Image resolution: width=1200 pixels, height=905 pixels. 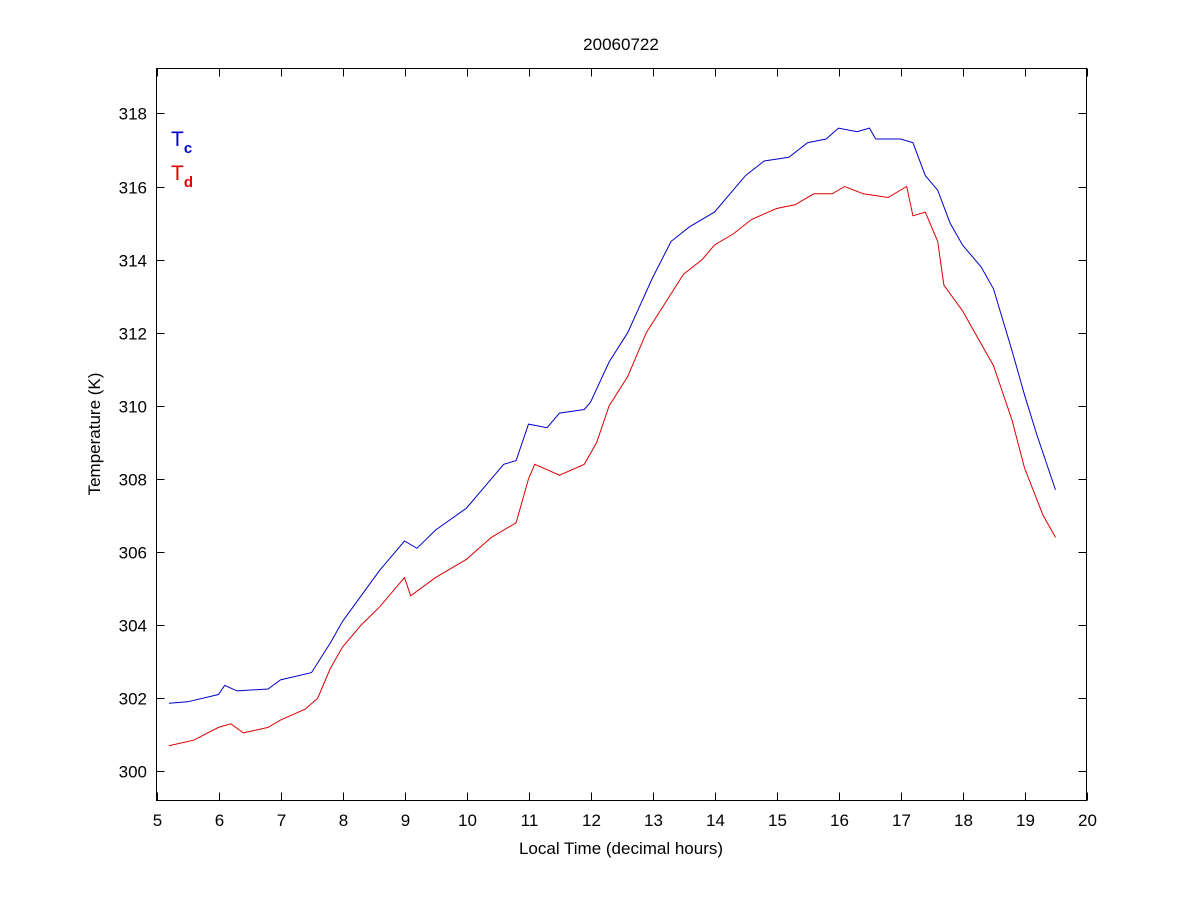 What do you see at coordinates (133, 772) in the screenshot?
I see `y-tick-label: 300` at bounding box center [133, 772].